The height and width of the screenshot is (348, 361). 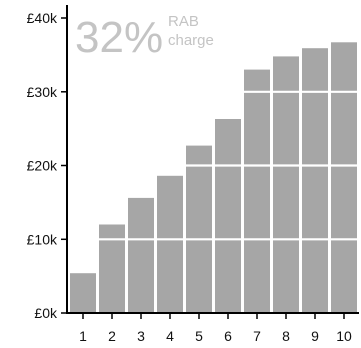 What do you see at coordinates (42, 92) in the screenshot?
I see `y-tick-label-3: £30k` at bounding box center [42, 92].